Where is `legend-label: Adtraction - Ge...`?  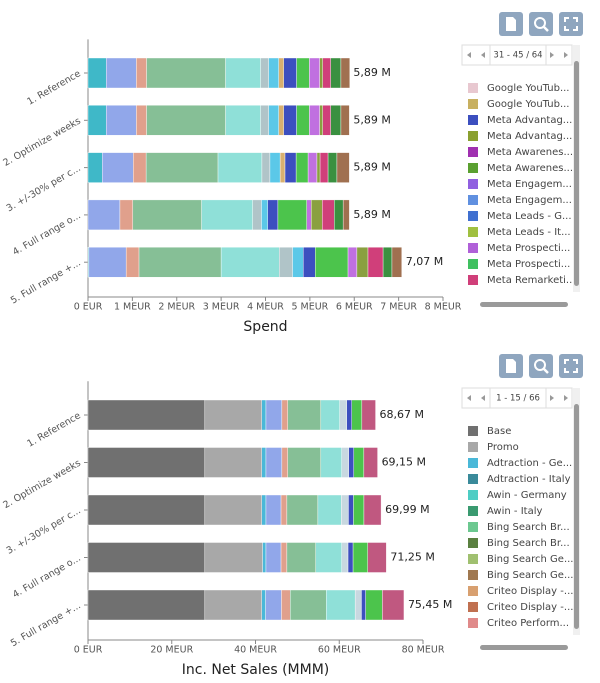 legend-label: Adtraction - Ge... is located at coordinates (529, 463).